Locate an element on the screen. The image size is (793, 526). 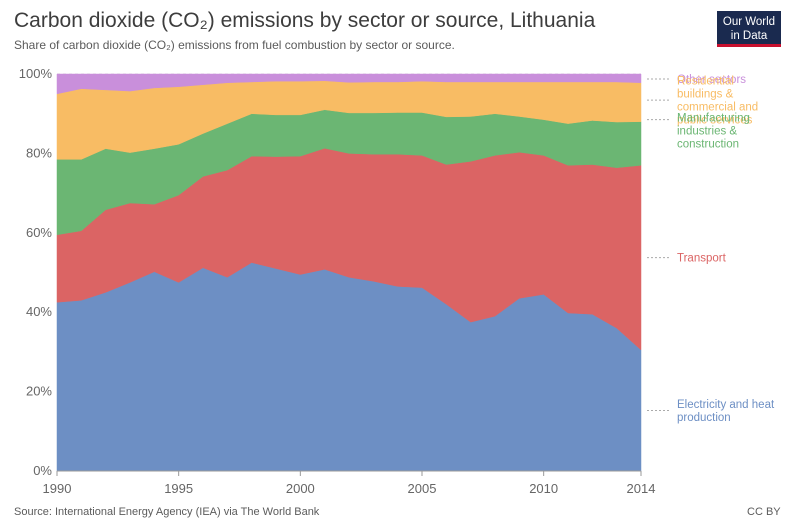
y-tick-label: 40% is located at coordinates (39, 311).